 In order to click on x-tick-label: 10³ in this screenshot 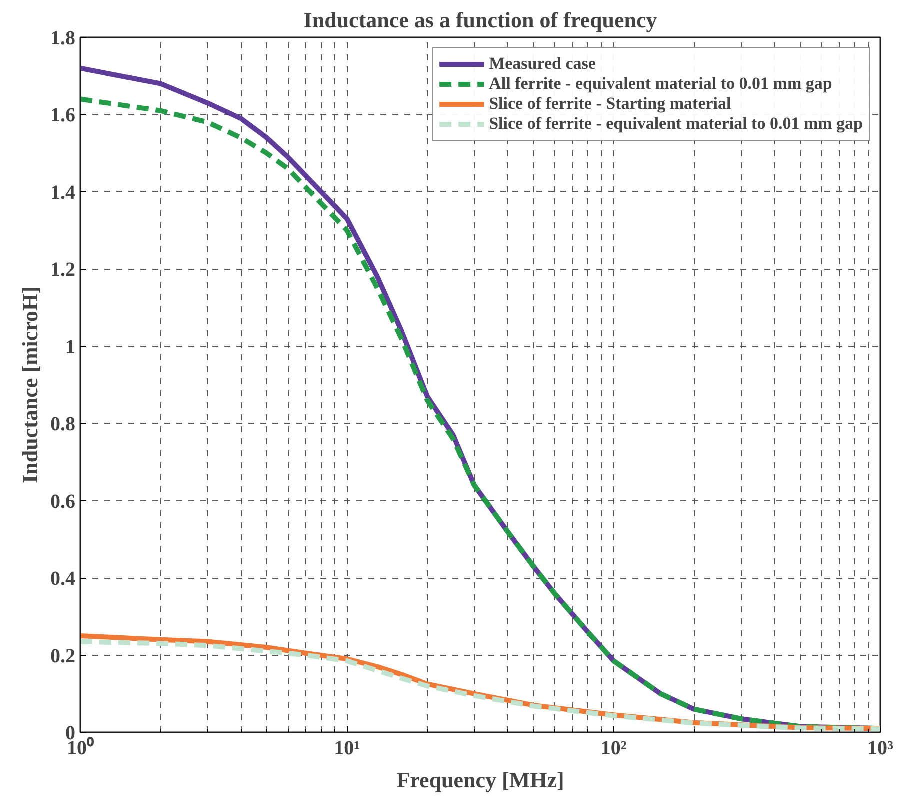, I will do `click(881, 749)`.